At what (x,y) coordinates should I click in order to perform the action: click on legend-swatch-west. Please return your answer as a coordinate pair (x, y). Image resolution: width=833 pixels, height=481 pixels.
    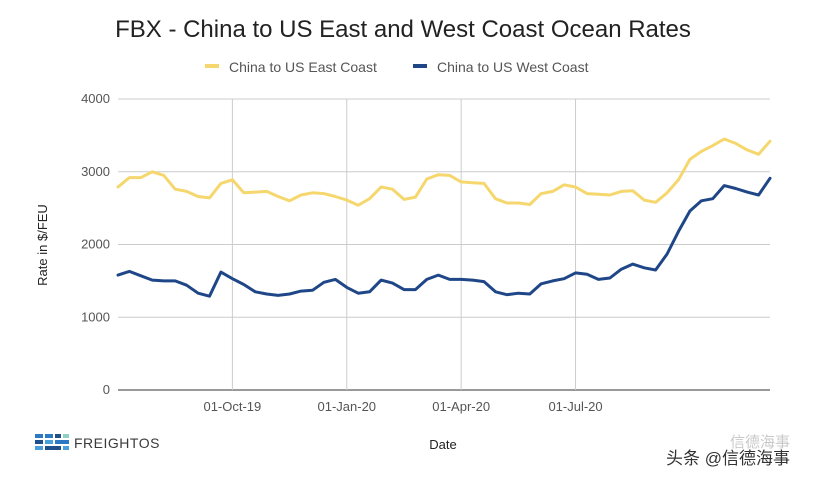
    Looking at the image, I should click on (420, 66).